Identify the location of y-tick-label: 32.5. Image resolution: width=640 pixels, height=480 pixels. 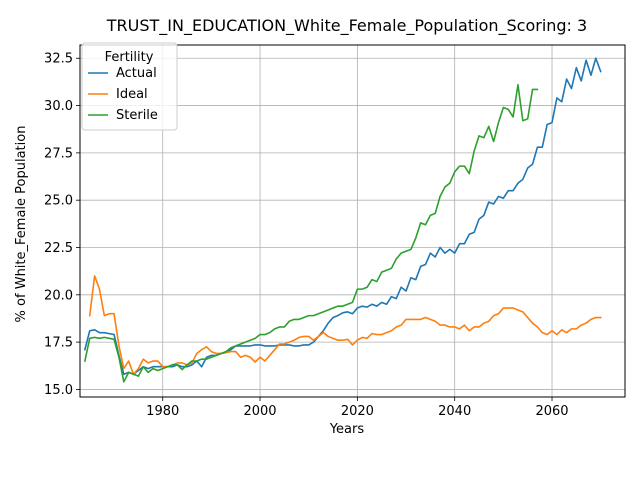
(58, 59).